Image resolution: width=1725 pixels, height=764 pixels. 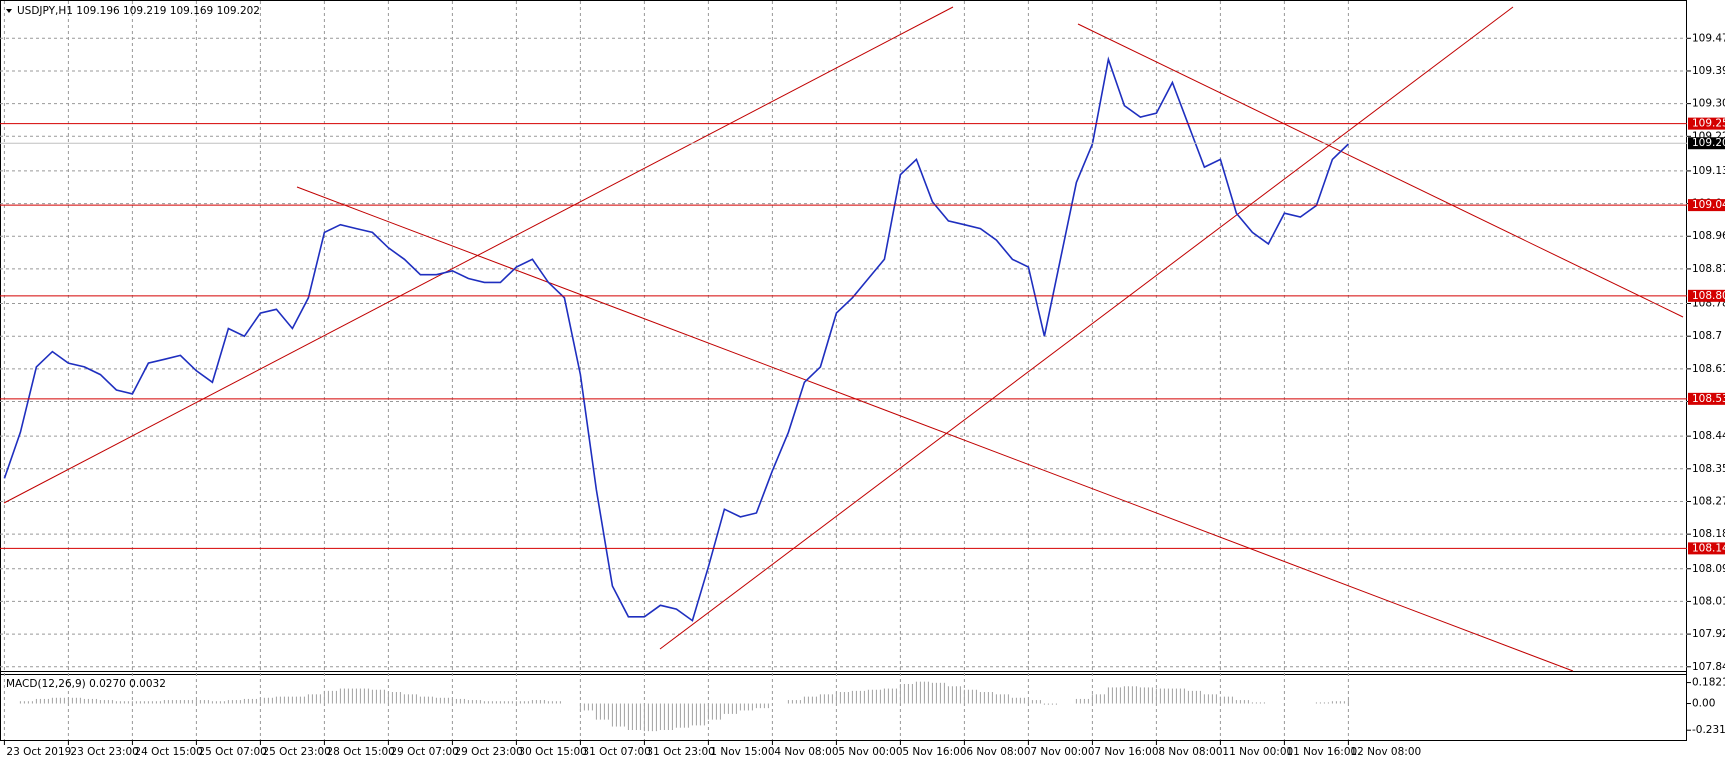 I want to click on x-tick-label: 1 Nov 15:00, so click(x=742, y=752).